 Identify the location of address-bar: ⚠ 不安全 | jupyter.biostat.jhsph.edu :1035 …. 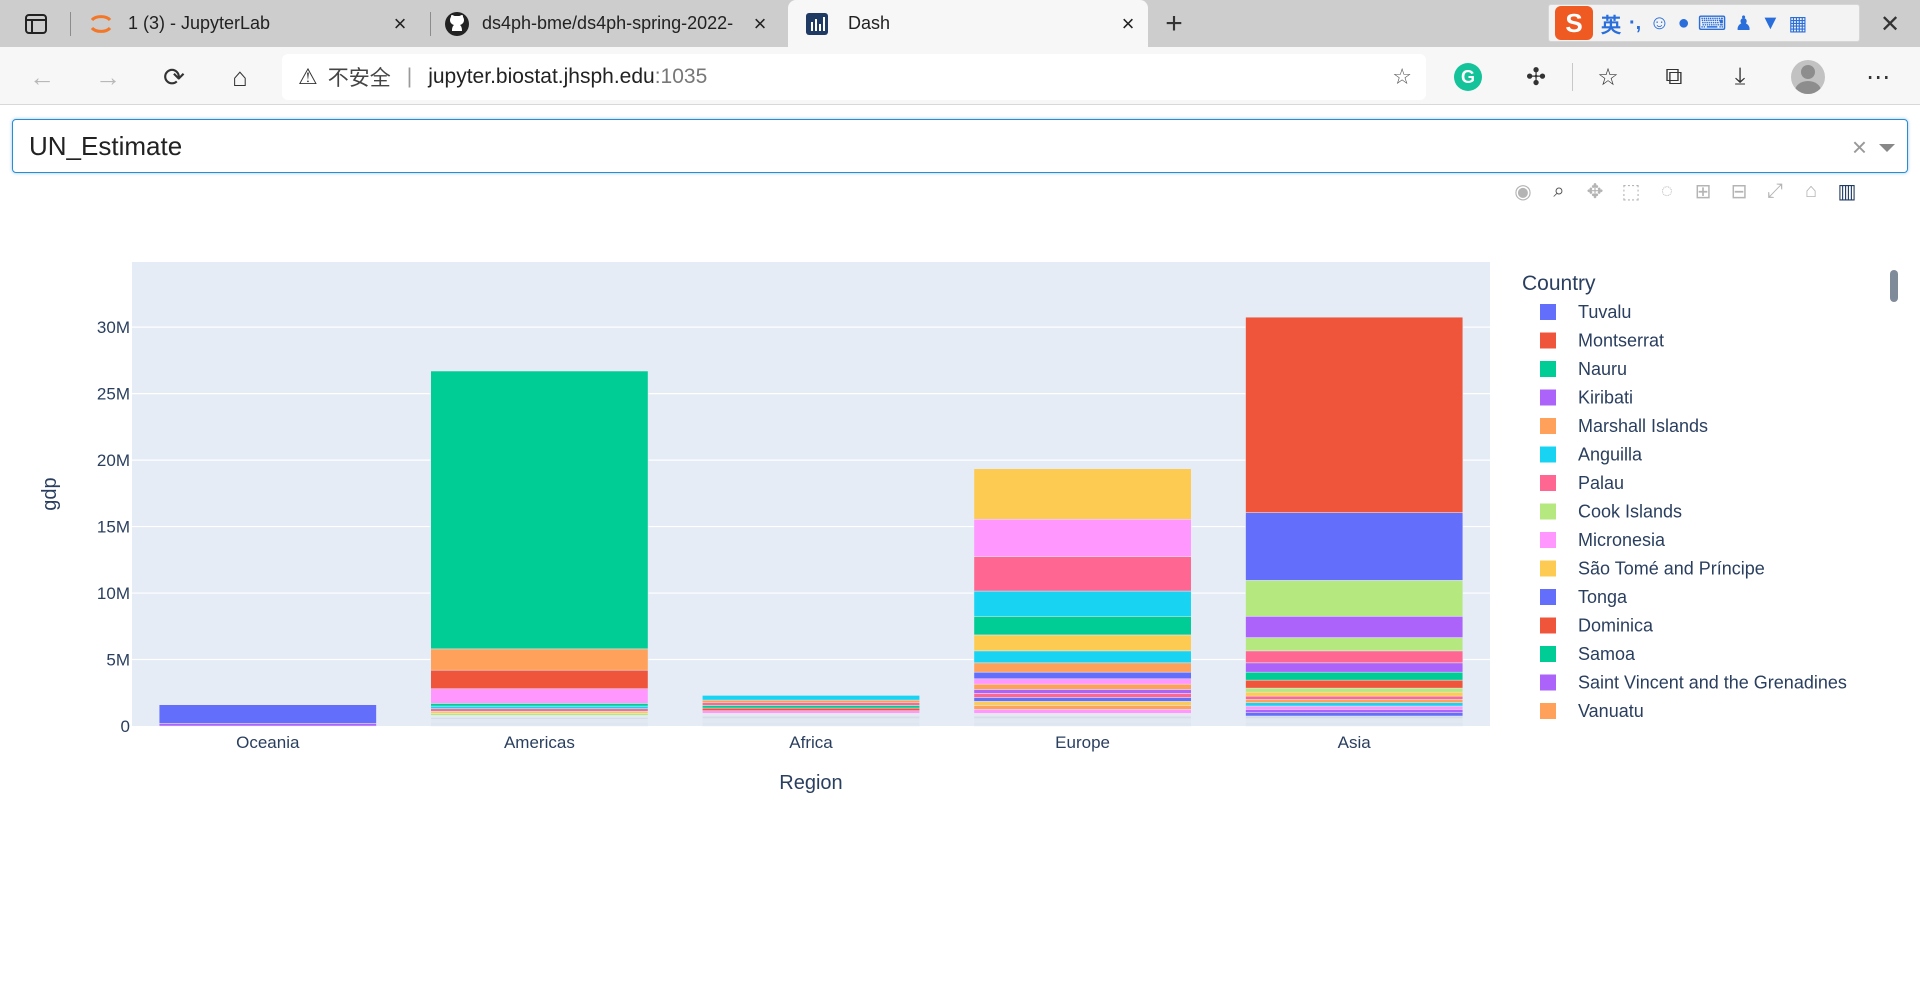
(854, 77).